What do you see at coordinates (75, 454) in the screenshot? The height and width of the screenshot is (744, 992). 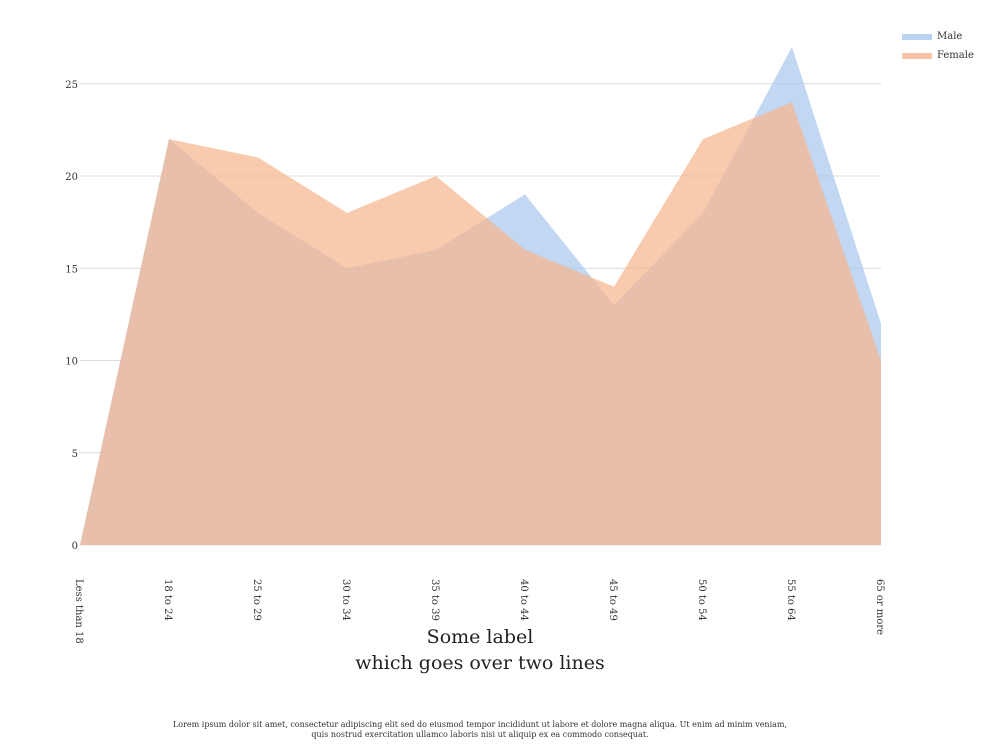 I see `y-tick-5: 5` at bounding box center [75, 454].